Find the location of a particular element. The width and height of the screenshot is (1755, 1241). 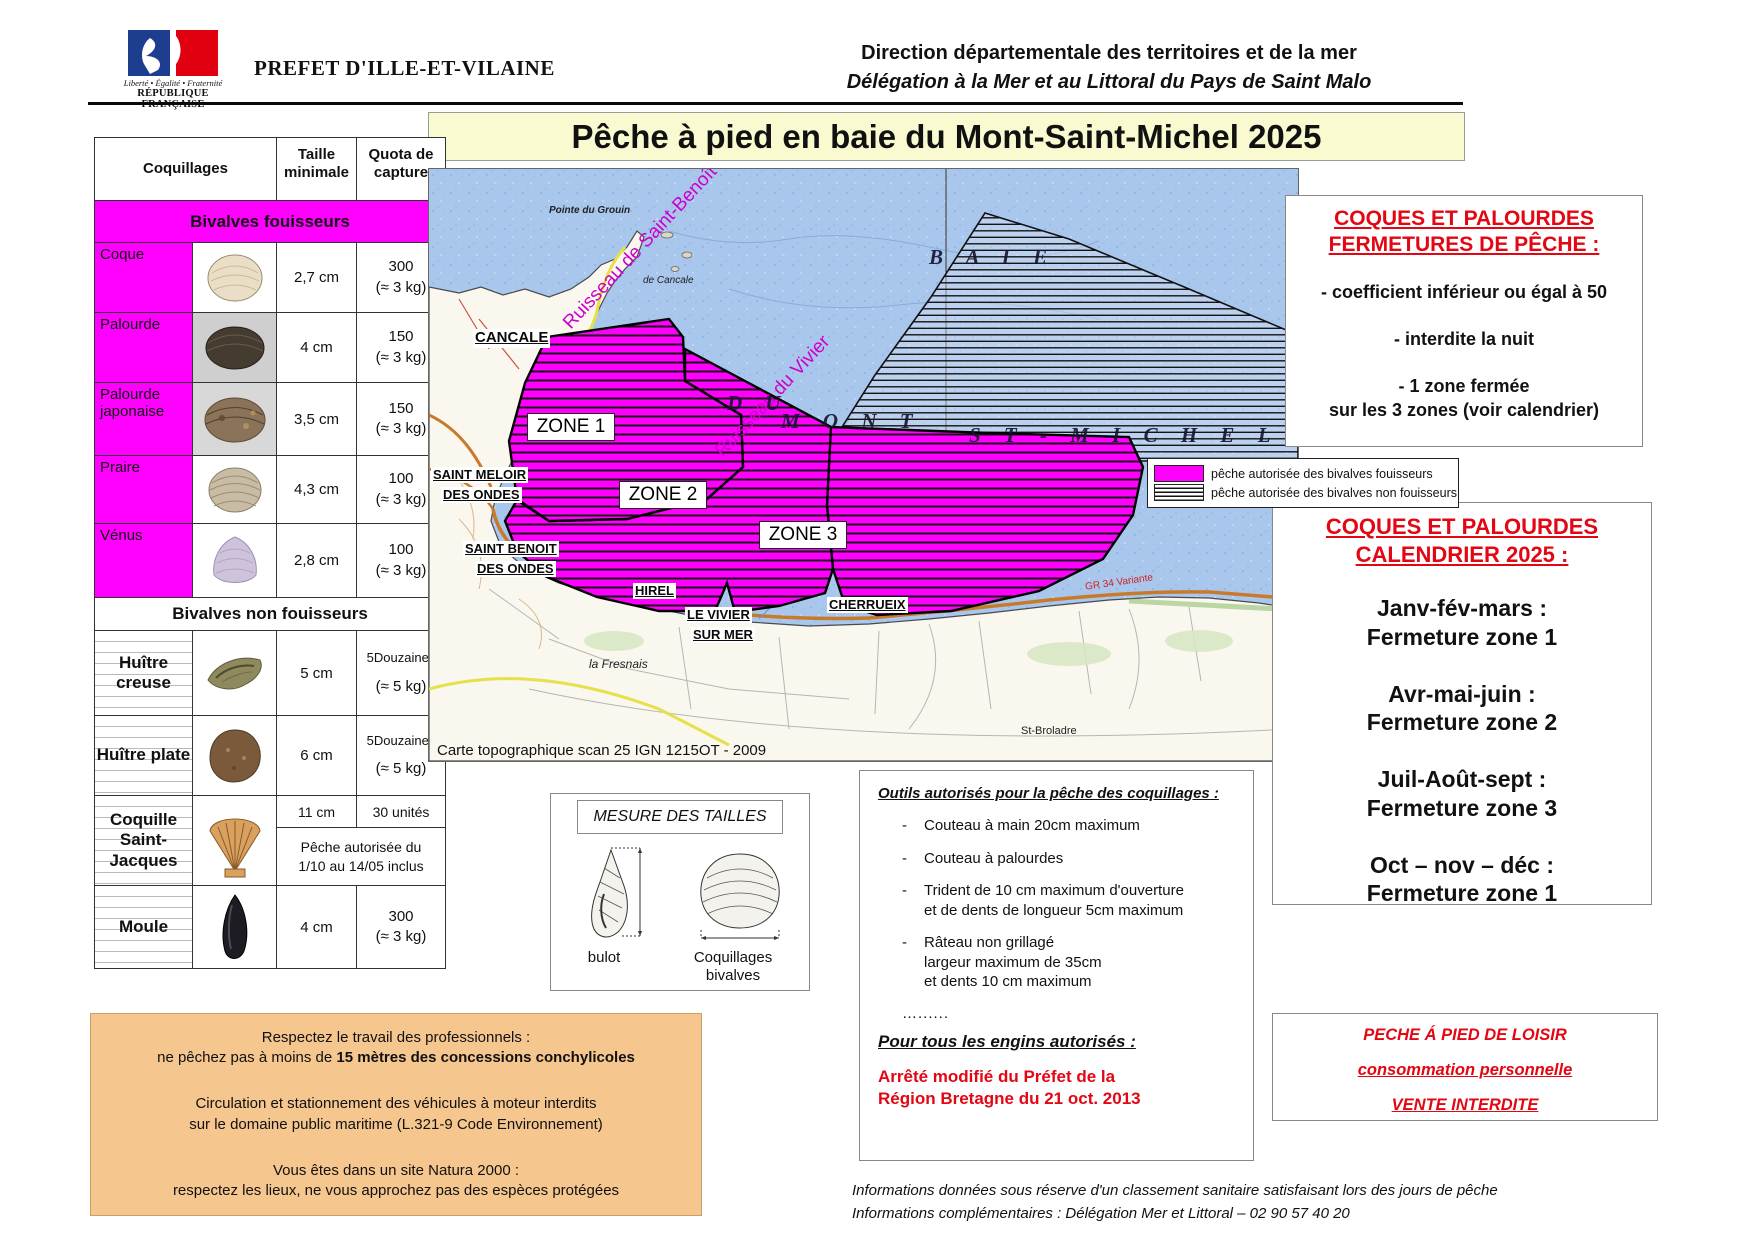

engins-title: Pour tous les engins autorisés : is located at coordinates (1007, 1041).